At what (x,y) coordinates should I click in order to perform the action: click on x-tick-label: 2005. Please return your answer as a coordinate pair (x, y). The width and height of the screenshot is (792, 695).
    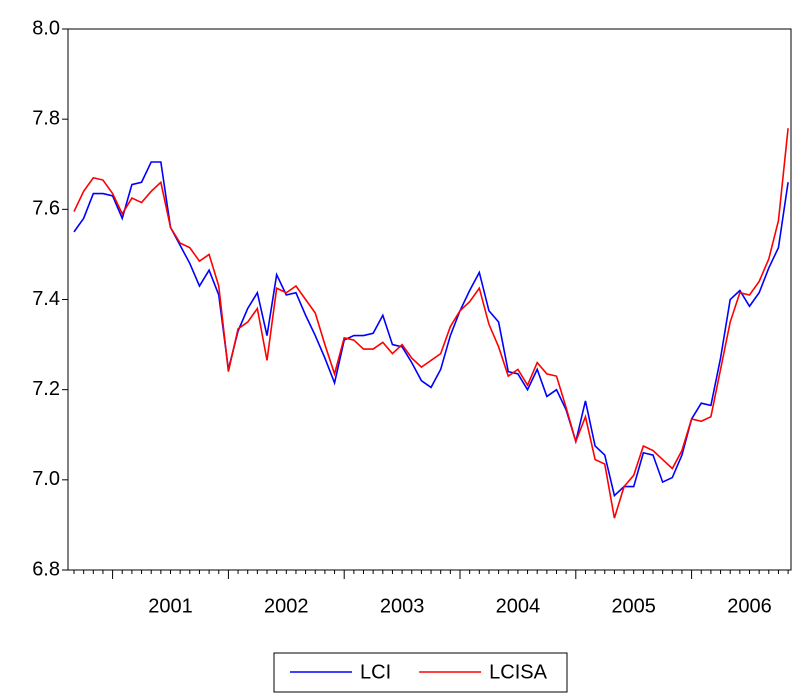
    Looking at the image, I should click on (633, 606).